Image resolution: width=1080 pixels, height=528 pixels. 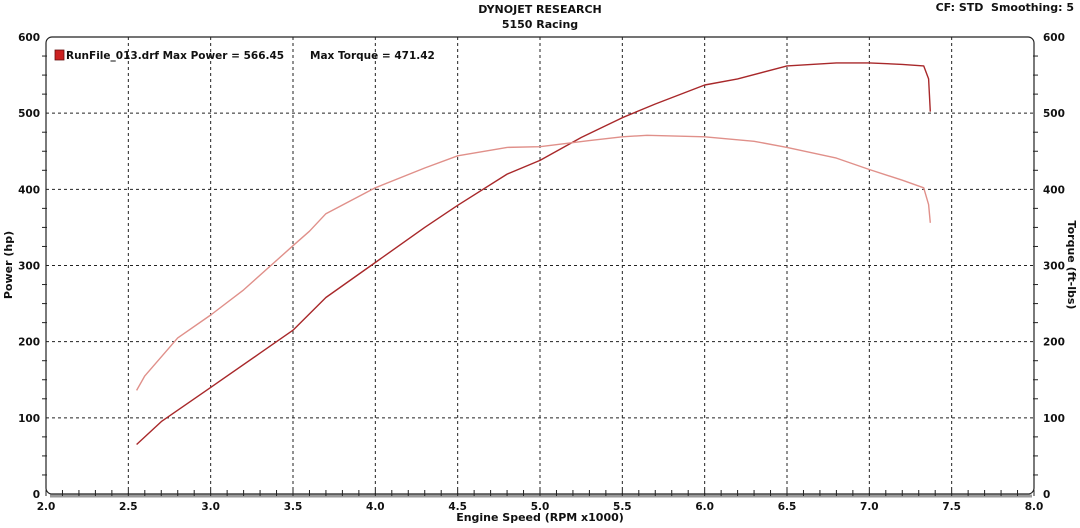 I want to click on y2-axis-label: Torque (ft-lbs), so click(x=1071, y=265).